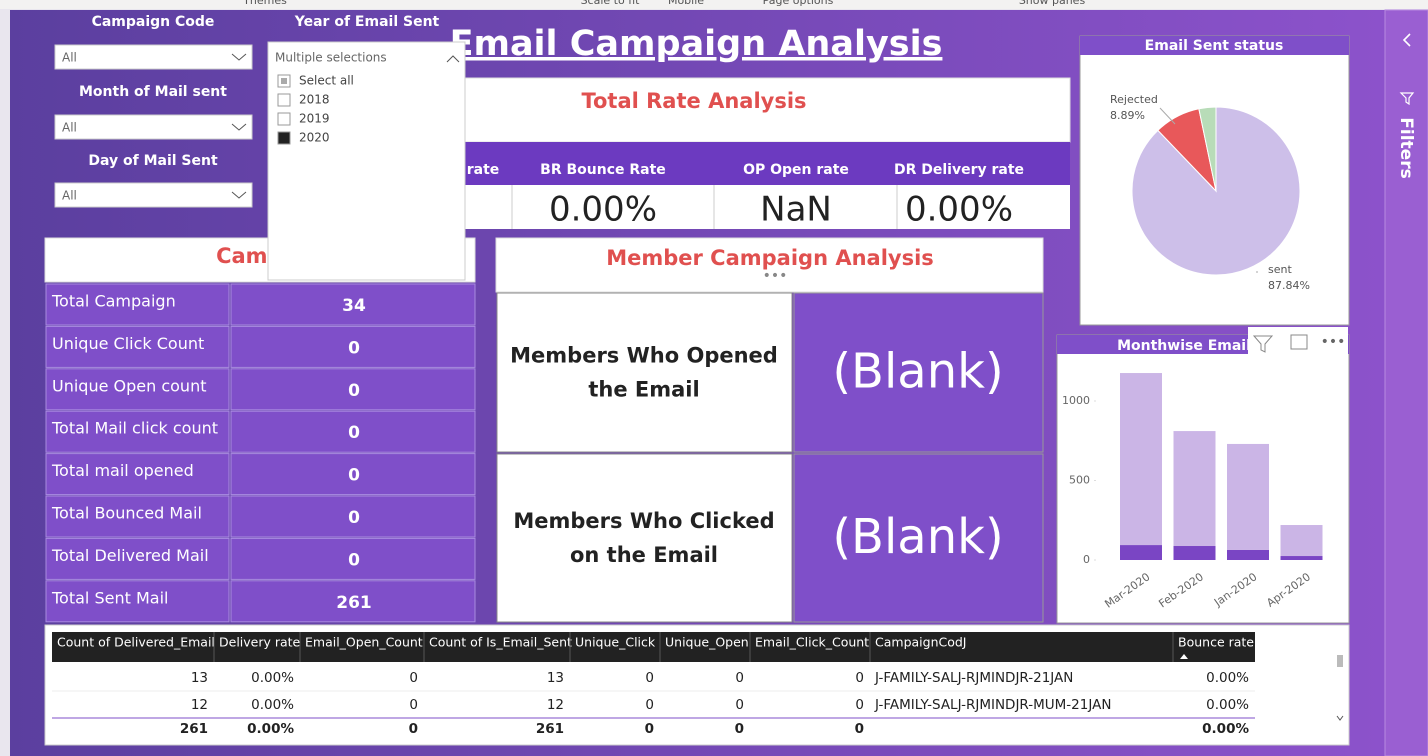 Image resolution: width=1428 pixels, height=756 pixels. What do you see at coordinates (1184, 346) in the screenshot?
I see `chart-title: Monthwise Email` at bounding box center [1184, 346].